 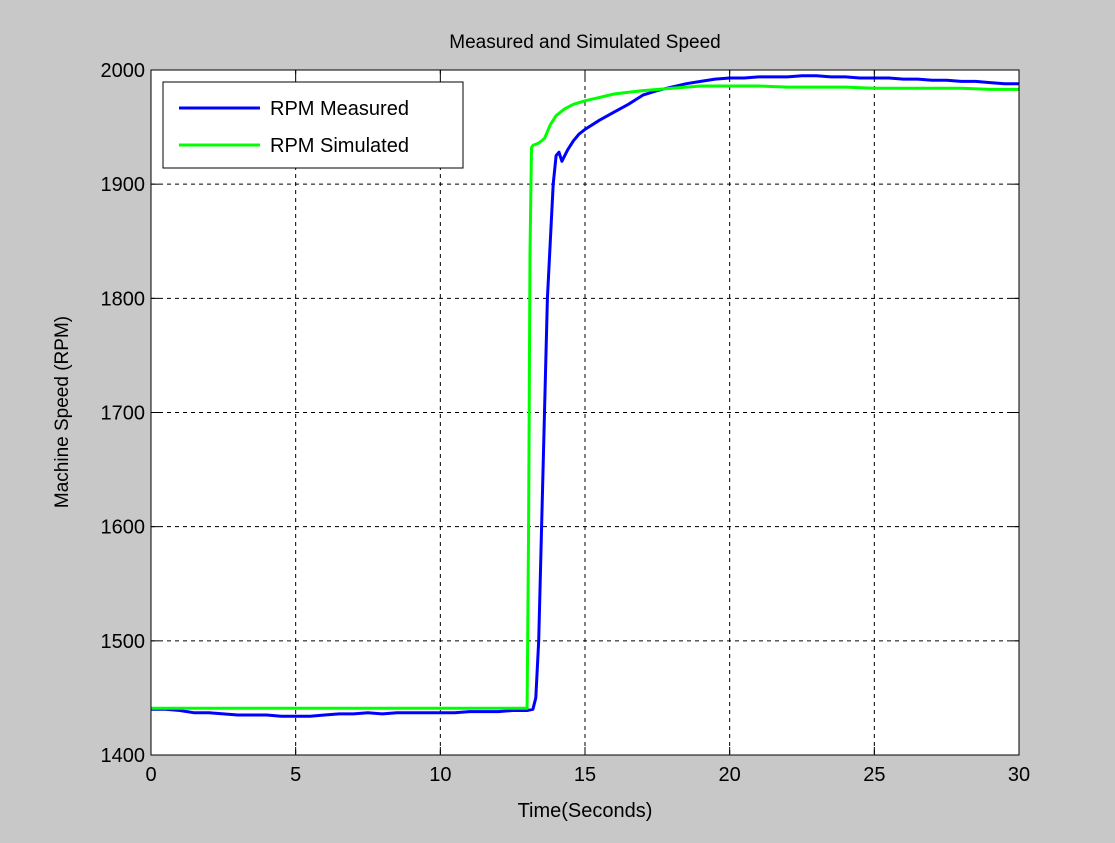 What do you see at coordinates (123, 528) in the screenshot?
I see `y-tick-label: 1600` at bounding box center [123, 528].